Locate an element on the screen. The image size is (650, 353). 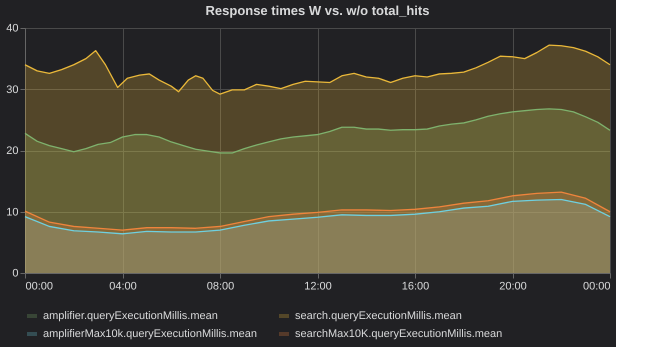
x-tick-label: 12:00 is located at coordinates (318, 286).